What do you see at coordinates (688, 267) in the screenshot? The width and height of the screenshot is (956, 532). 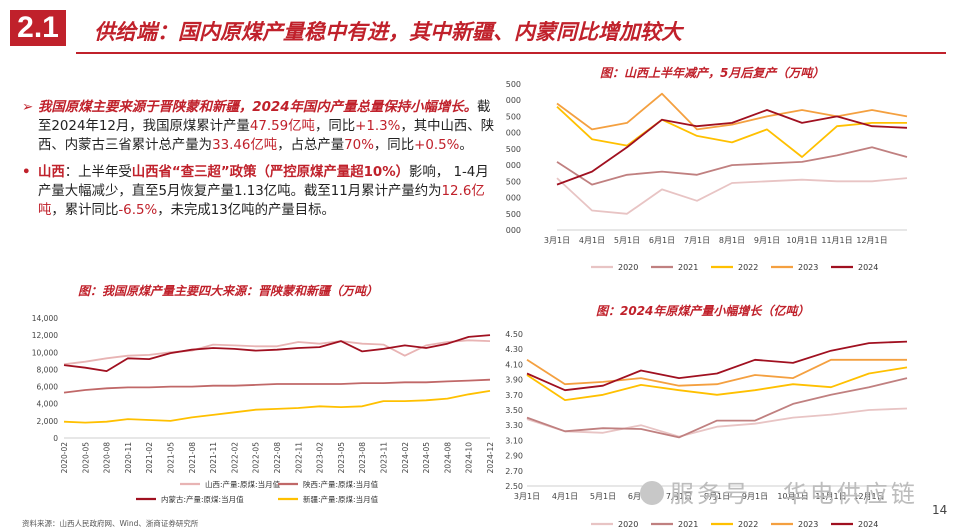 I see `legend-label: 2021` at bounding box center [688, 267].